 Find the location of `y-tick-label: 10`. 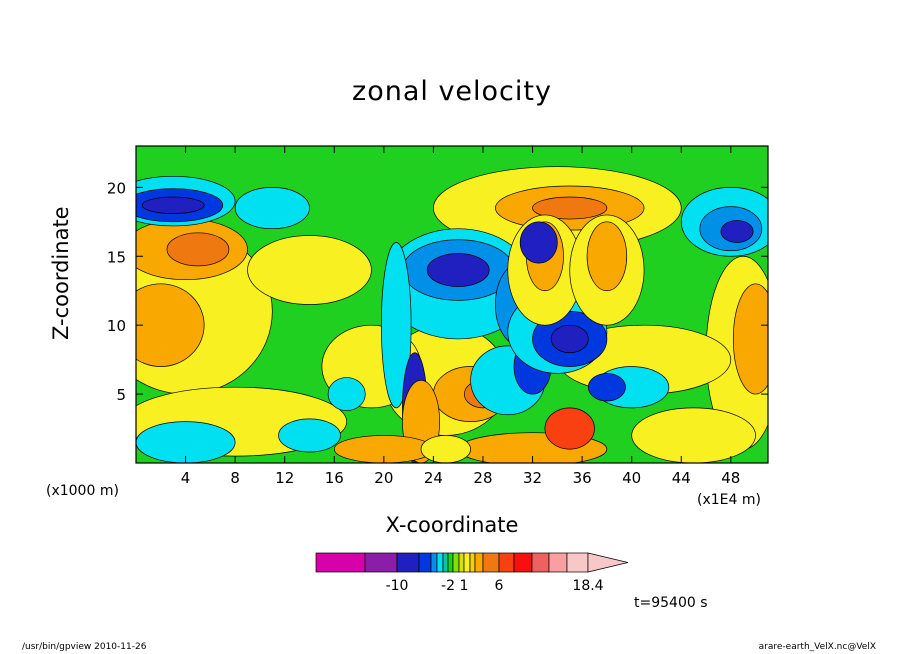

y-tick-label: 10 is located at coordinates (116, 326).